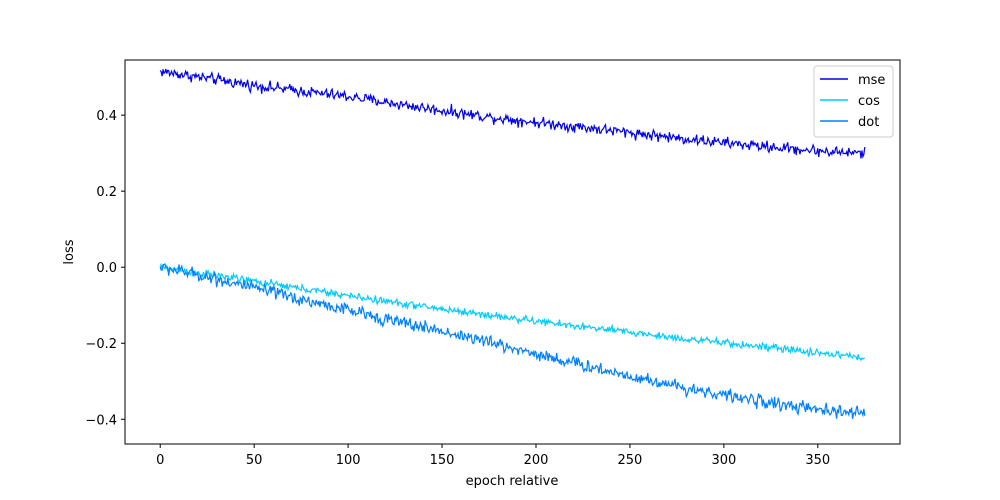  I want to click on x-tick-label: 350, so click(817, 460).